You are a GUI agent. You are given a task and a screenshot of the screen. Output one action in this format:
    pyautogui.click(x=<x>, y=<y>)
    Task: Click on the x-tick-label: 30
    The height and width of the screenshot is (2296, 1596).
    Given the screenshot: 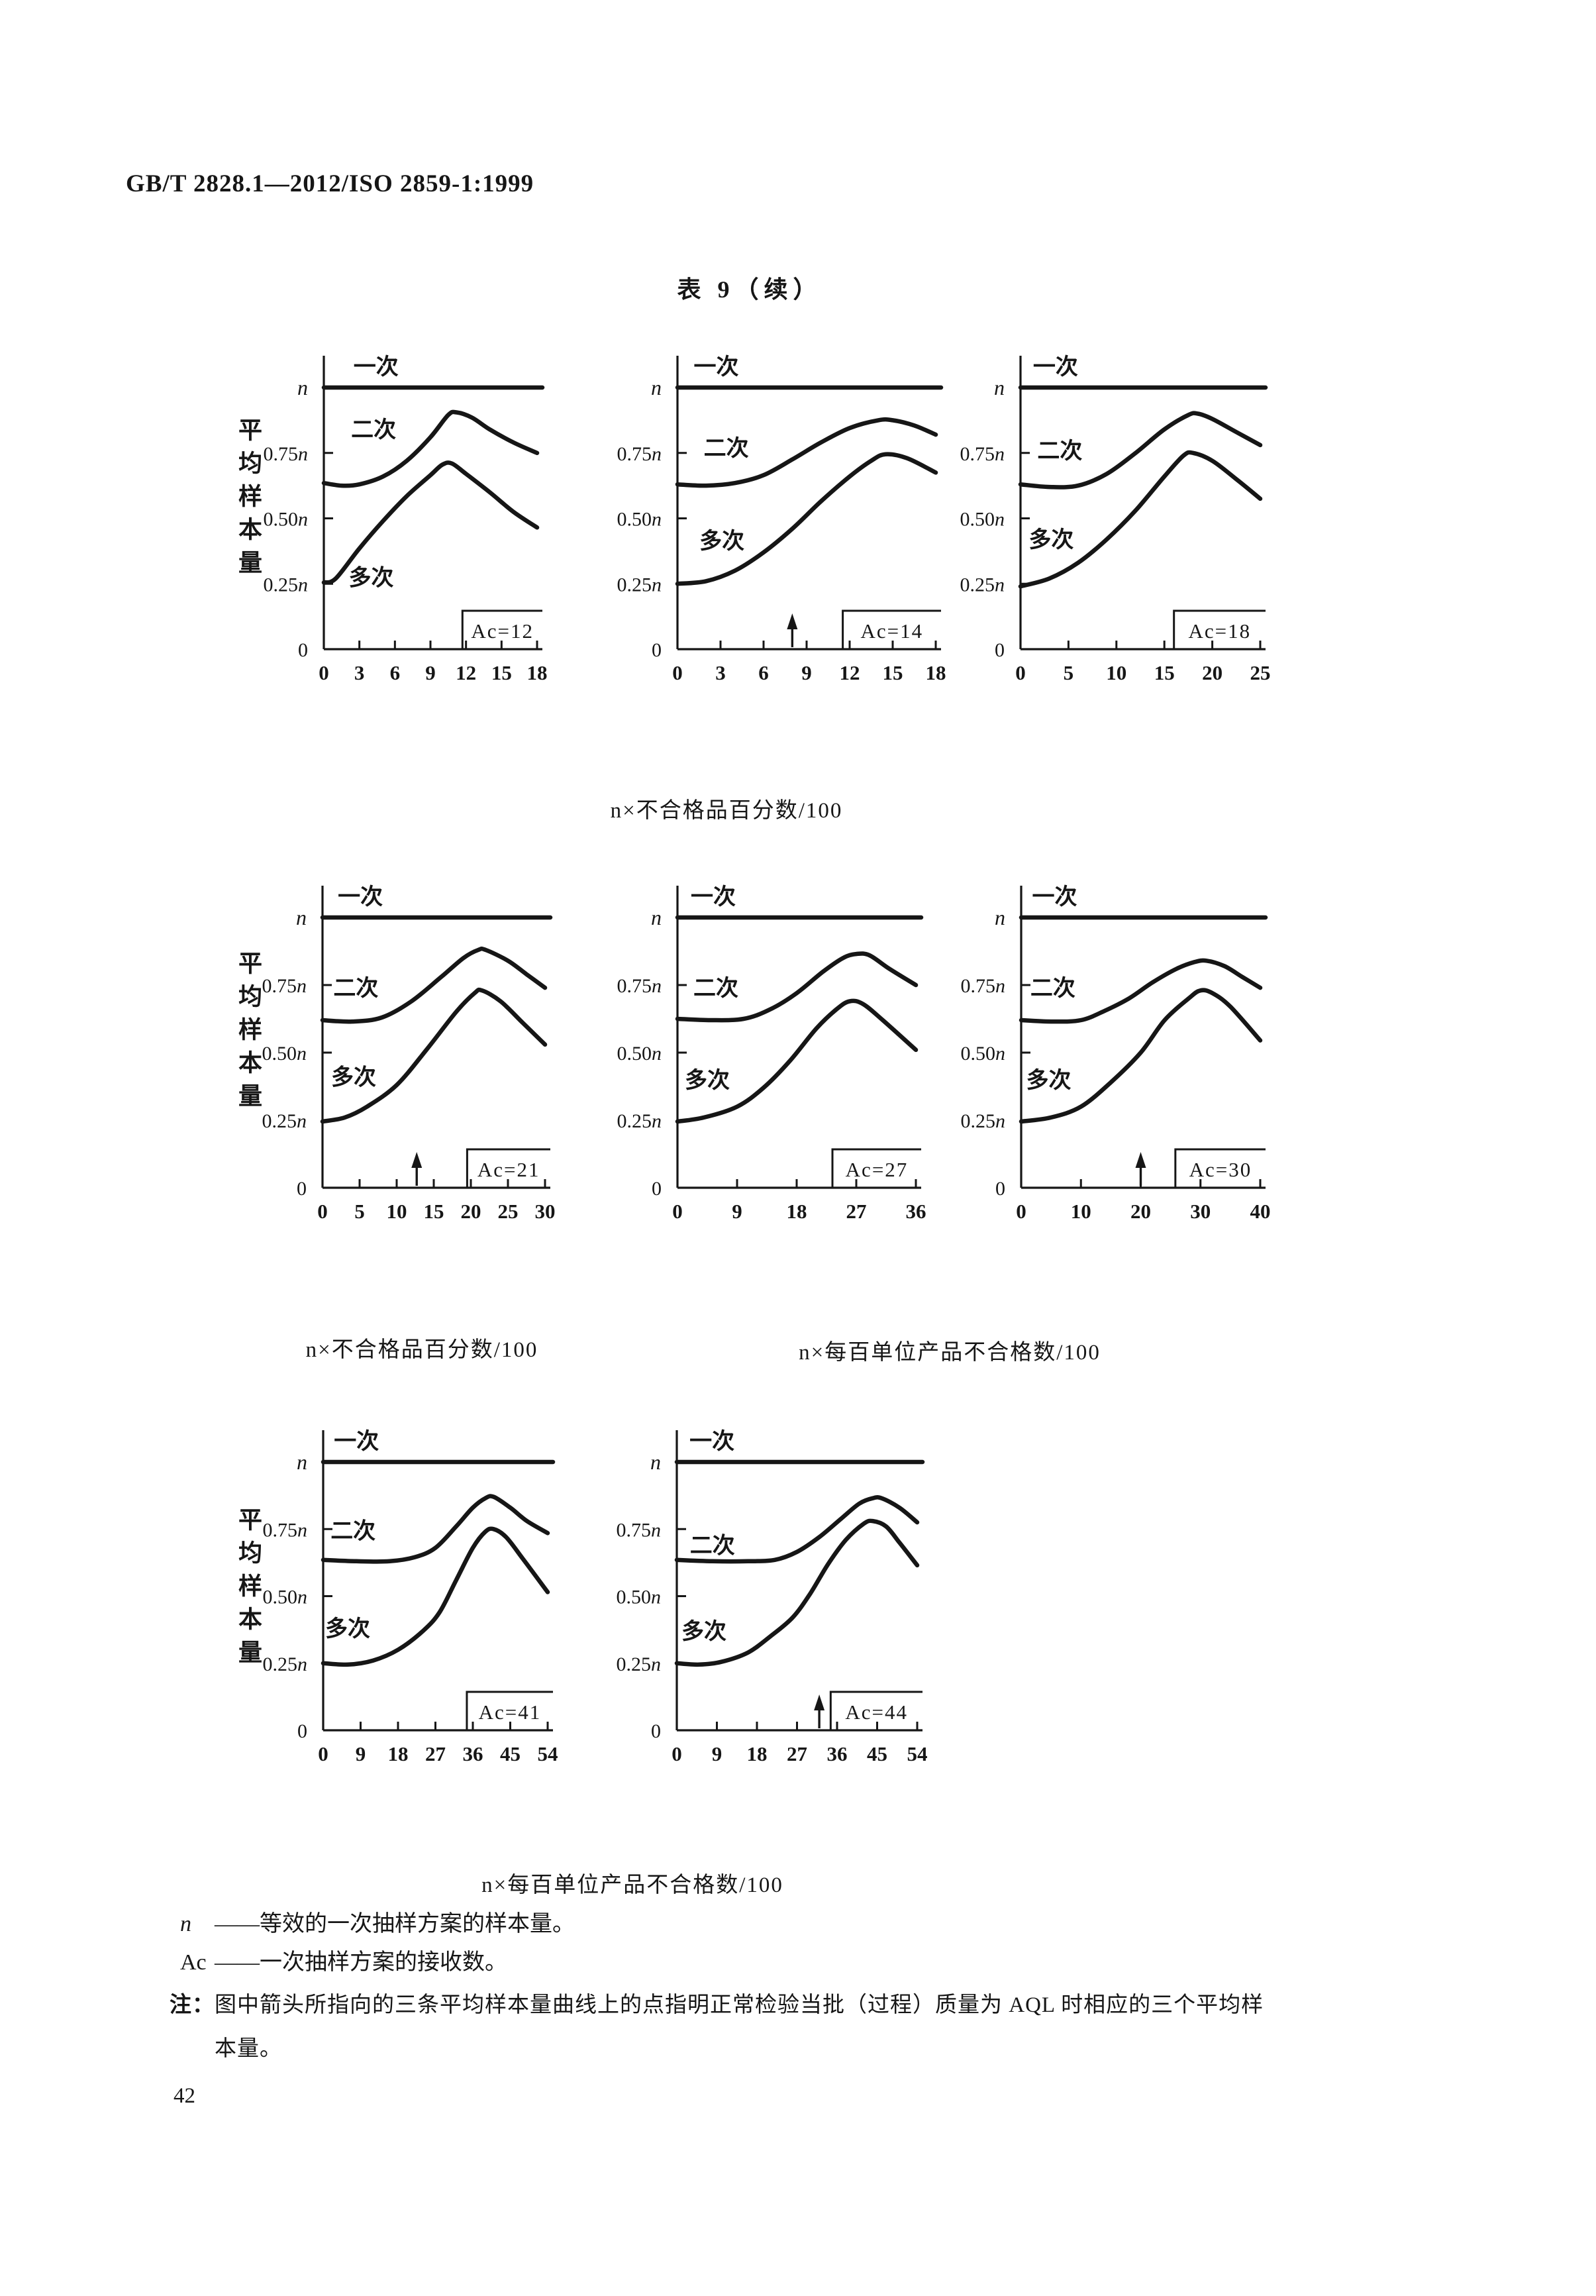 What is the action you would take?
    pyautogui.click(x=1200, y=1211)
    